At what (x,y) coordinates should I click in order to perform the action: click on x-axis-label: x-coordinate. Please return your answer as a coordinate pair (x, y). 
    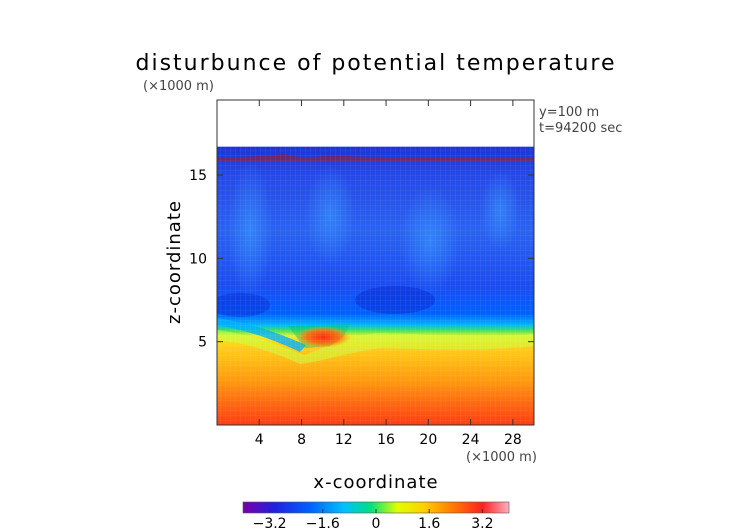
    Looking at the image, I should click on (375, 482).